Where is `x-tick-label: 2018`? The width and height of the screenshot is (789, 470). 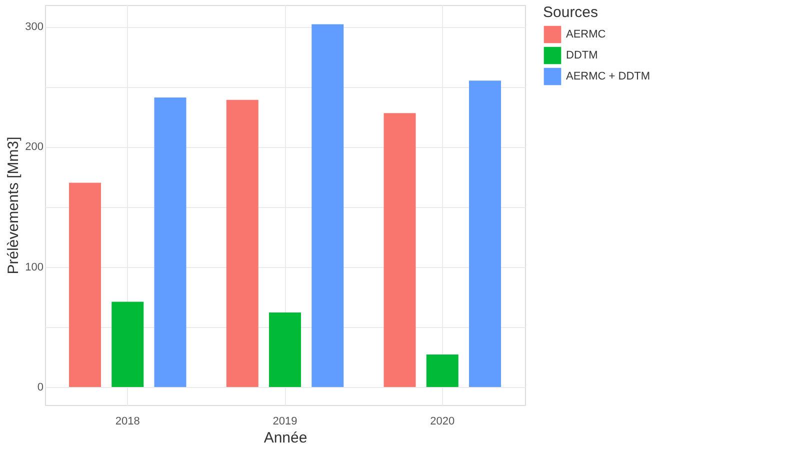 x-tick-label: 2018 is located at coordinates (127, 422).